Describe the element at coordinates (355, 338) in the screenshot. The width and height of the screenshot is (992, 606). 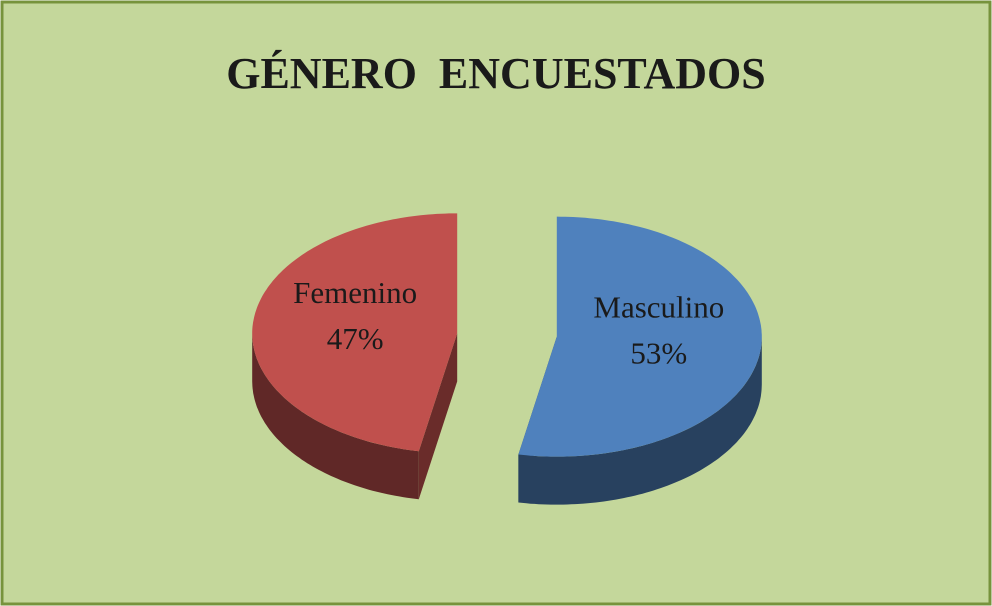
I see `slice-value-label: 47%` at that location.